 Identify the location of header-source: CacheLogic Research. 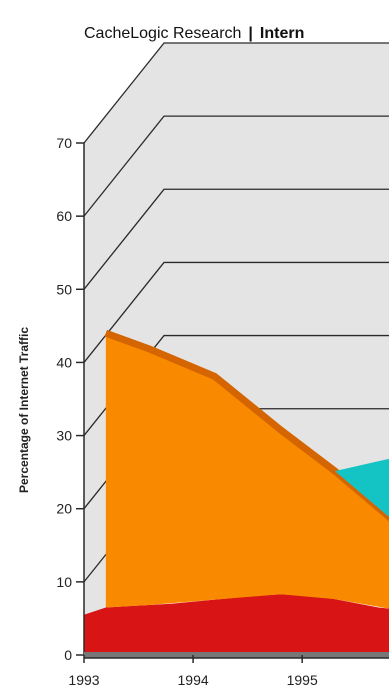
(162, 33).